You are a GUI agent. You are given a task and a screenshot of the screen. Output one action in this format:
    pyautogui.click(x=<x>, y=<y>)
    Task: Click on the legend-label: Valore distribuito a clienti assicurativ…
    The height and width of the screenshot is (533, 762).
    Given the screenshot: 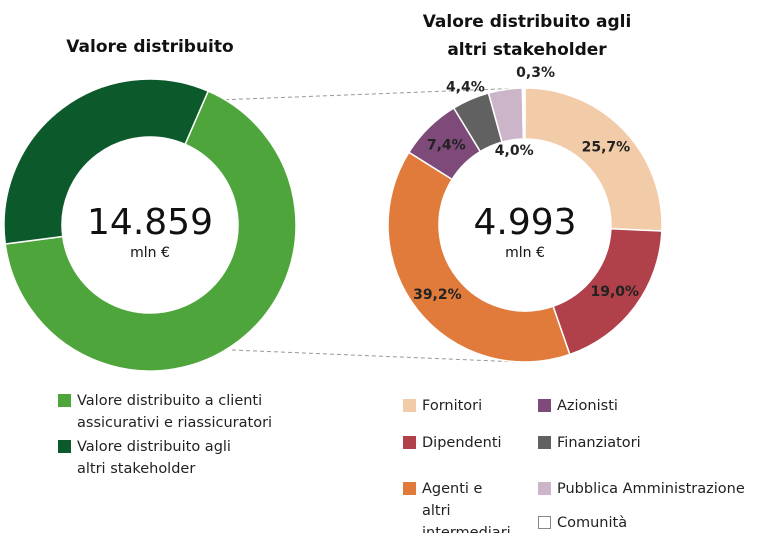 What is the action you would take?
    pyautogui.click(x=175, y=412)
    